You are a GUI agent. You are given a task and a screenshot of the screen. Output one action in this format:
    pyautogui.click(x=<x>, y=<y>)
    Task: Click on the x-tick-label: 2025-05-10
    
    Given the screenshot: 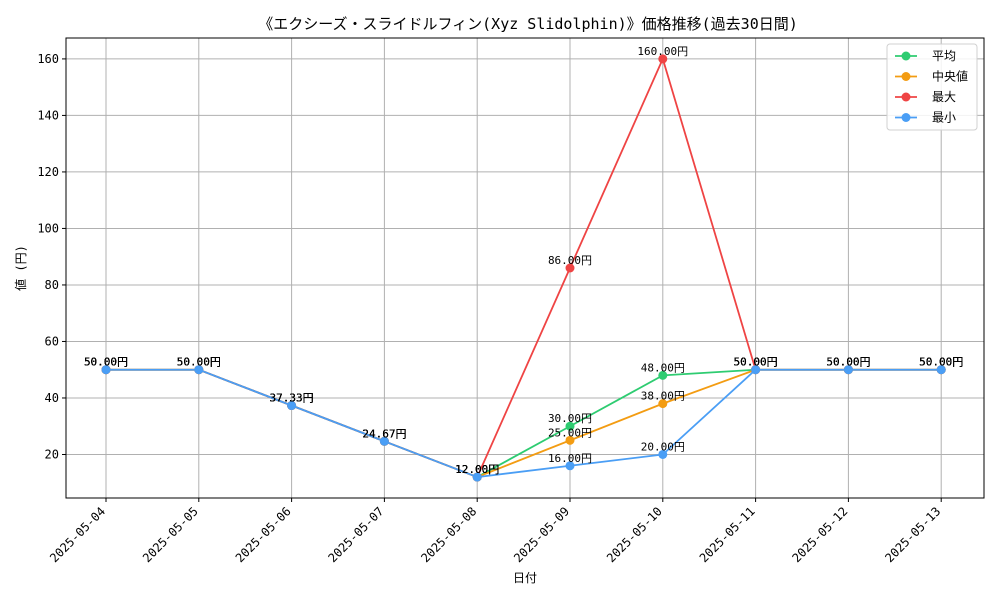 What is the action you would take?
    pyautogui.click(x=634, y=534)
    